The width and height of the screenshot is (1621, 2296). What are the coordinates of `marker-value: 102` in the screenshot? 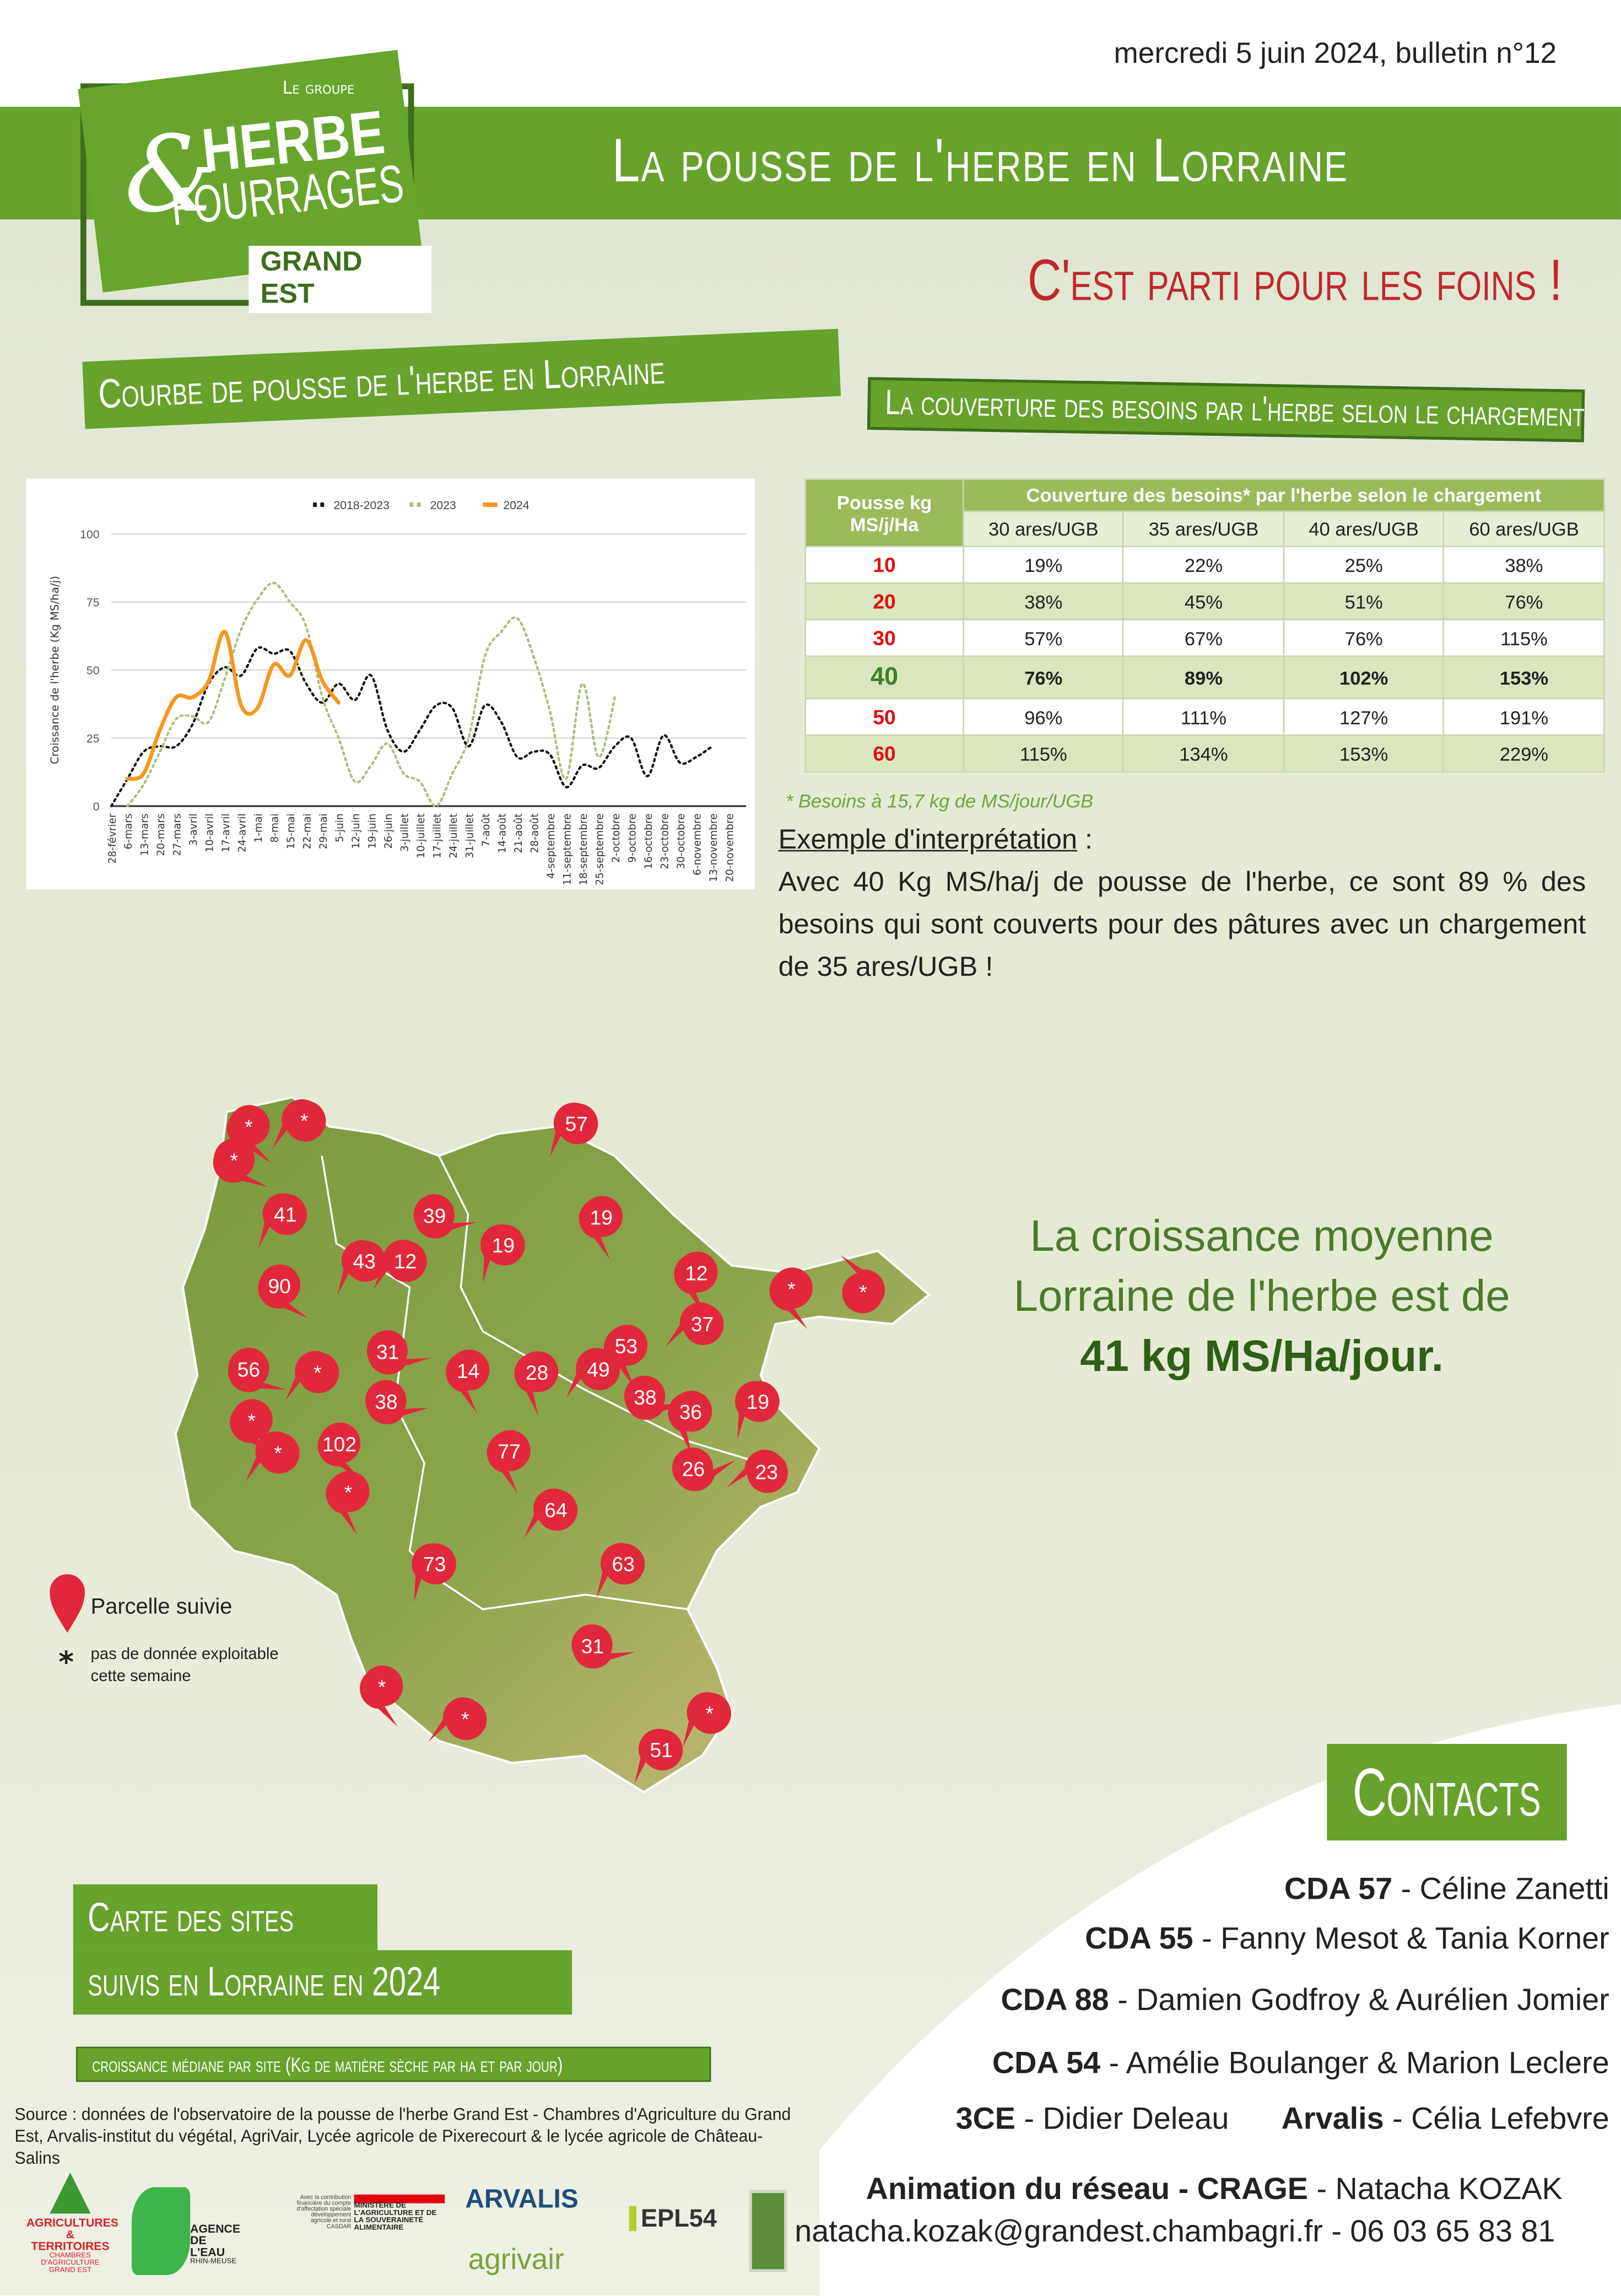 It's located at (339, 1444).